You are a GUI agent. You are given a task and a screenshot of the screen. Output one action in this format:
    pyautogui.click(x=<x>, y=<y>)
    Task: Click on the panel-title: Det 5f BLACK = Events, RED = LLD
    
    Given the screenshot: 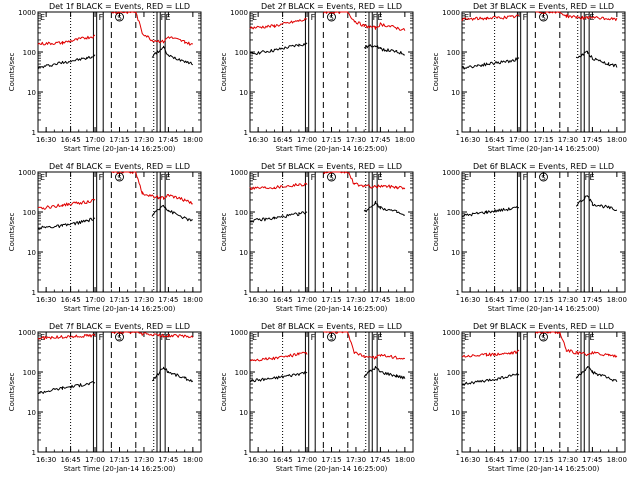 What is the action you would take?
    pyautogui.click(x=331, y=166)
    